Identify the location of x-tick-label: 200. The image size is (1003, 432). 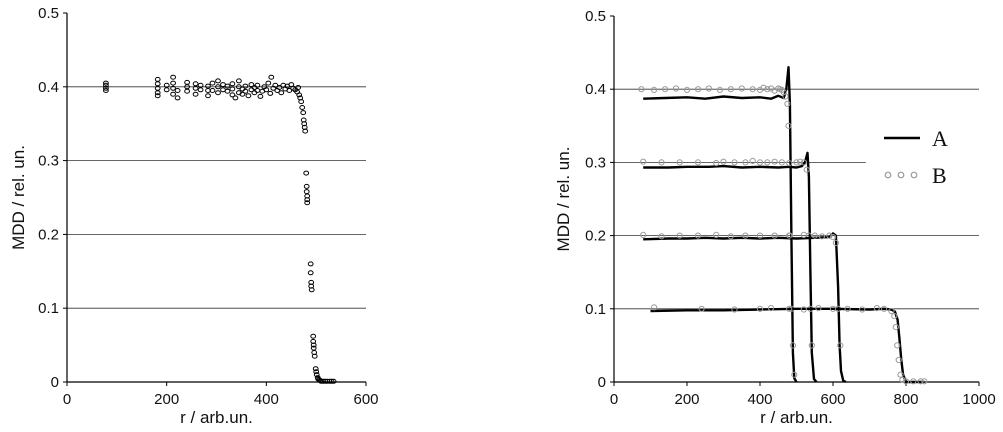
(166, 399).